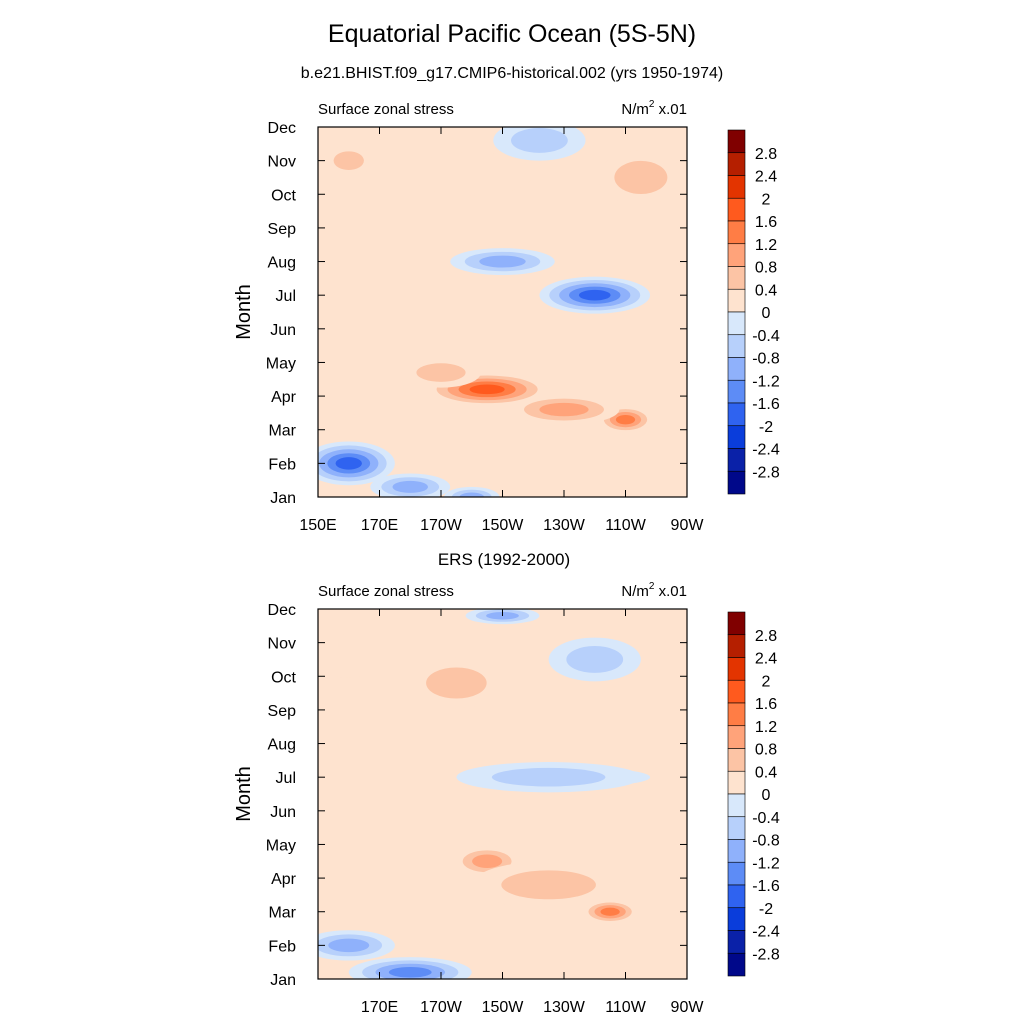  What do you see at coordinates (766, 154) in the screenshot?
I see `colorbar-label: 2.8` at bounding box center [766, 154].